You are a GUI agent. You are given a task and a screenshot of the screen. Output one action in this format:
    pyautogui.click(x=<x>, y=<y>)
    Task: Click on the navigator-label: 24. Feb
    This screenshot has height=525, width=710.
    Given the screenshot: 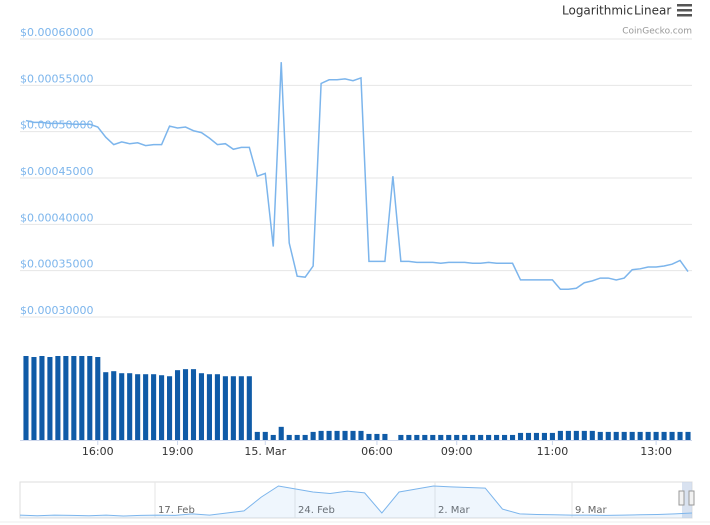 What is the action you would take?
    pyautogui.click(x=316, y=510)
    